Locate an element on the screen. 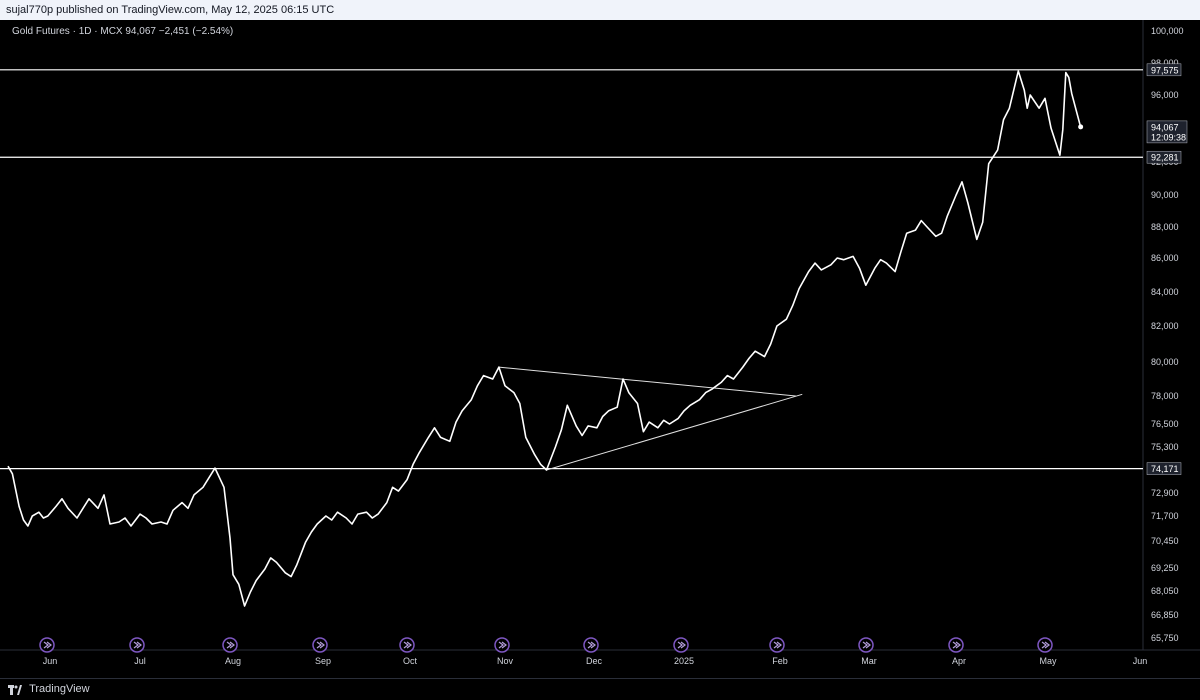 This screenshot has height=700, width=1200. last-price-dot is located at coordinates (1081, 127).